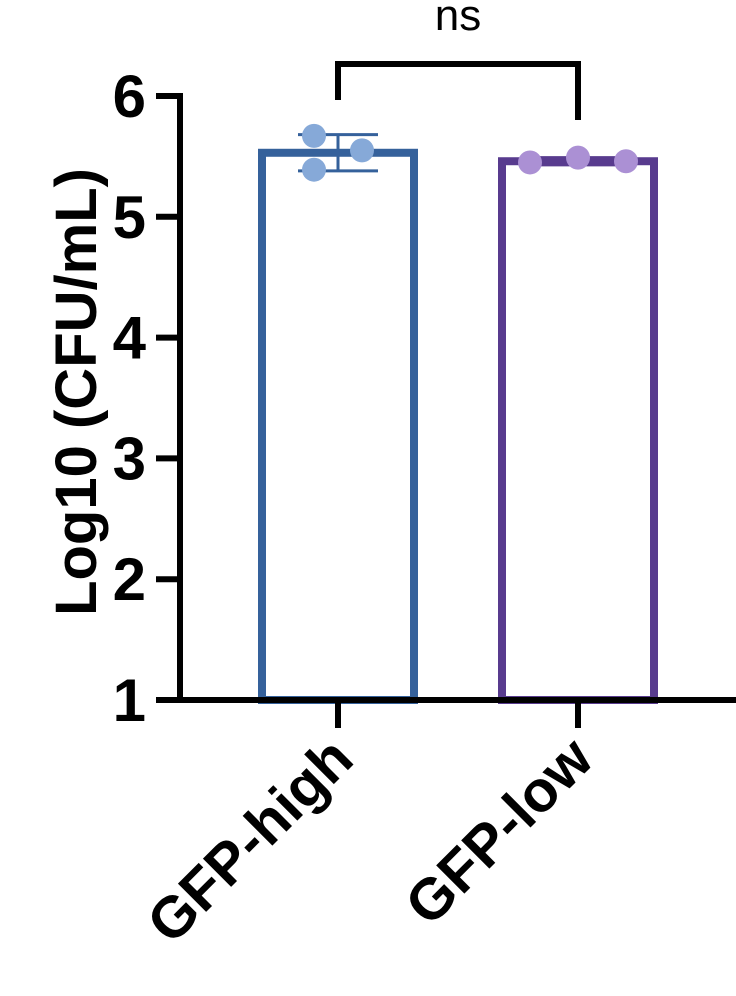  What do you see at coordinates (129, 217) in the screenshot?
I see `y-tick-label-5: 5` at bounding box center [129, 217].